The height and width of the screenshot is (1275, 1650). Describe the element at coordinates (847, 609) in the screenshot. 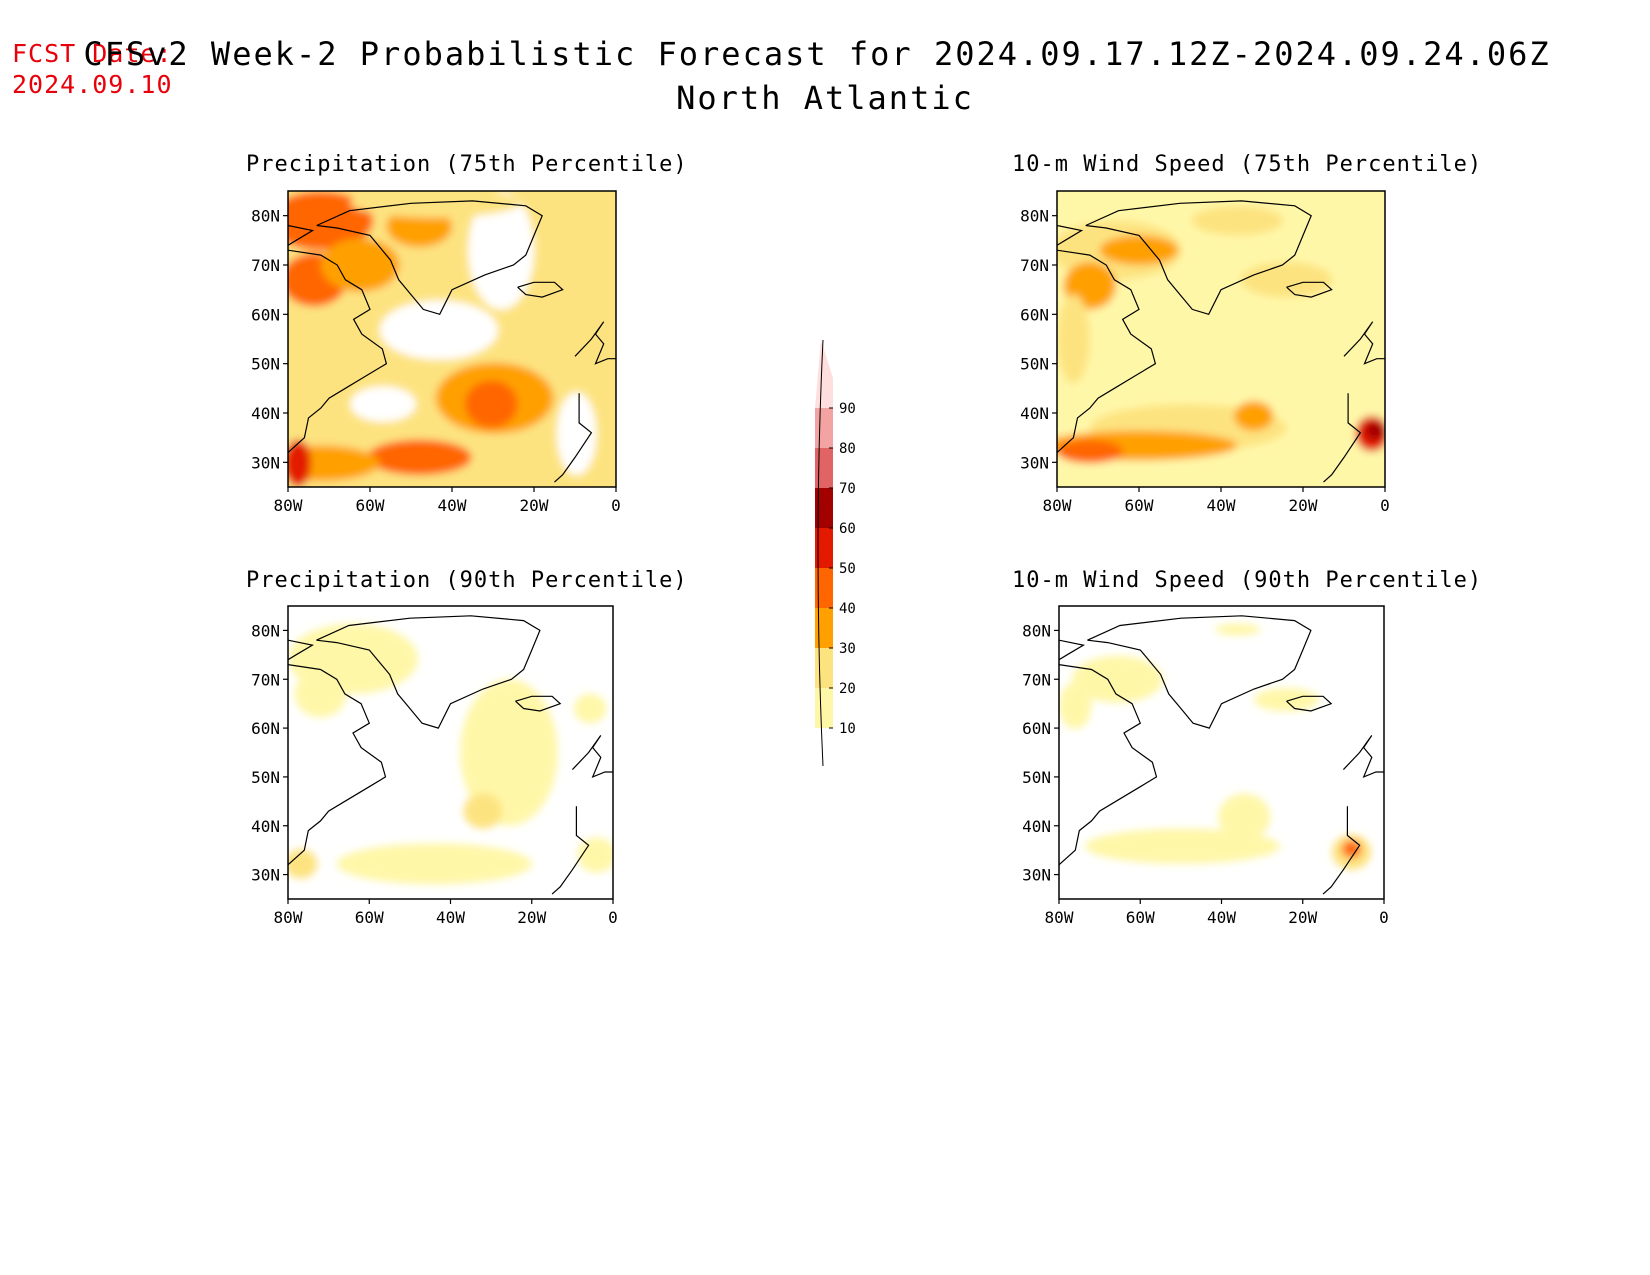

I see `colorbar-label: 40` at that location.